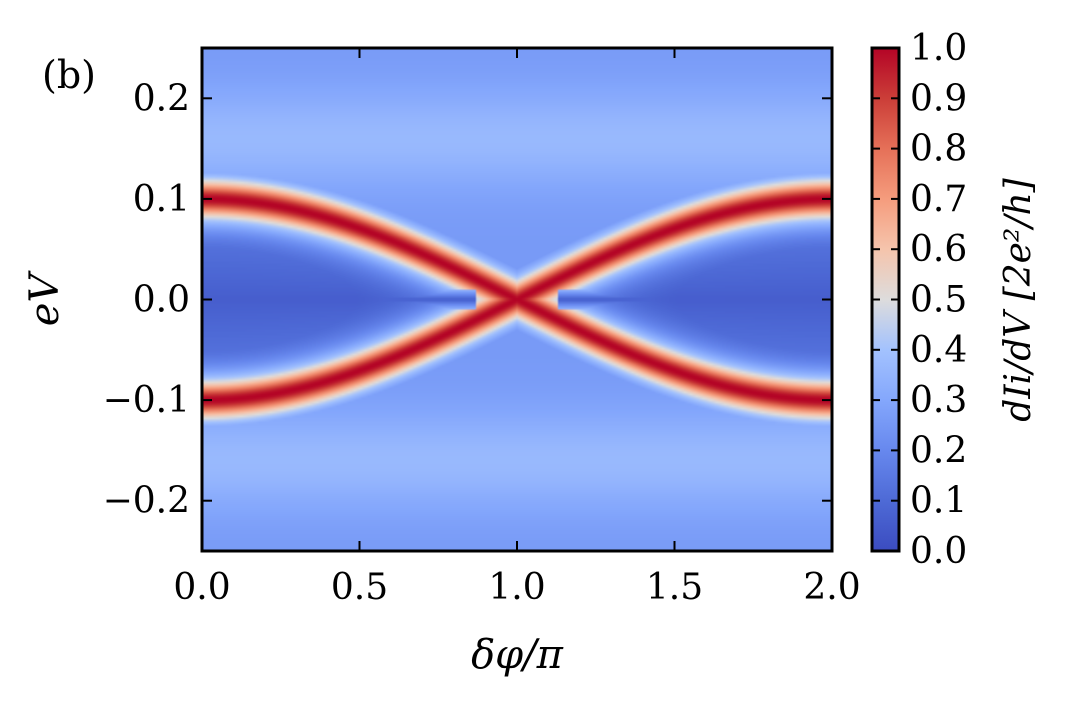 This screenshot has height=706, width=1071. Describe the element at coordinates (938, 450) in the screenshot. I see `colorbar-tick-label: 0.2` at that location.